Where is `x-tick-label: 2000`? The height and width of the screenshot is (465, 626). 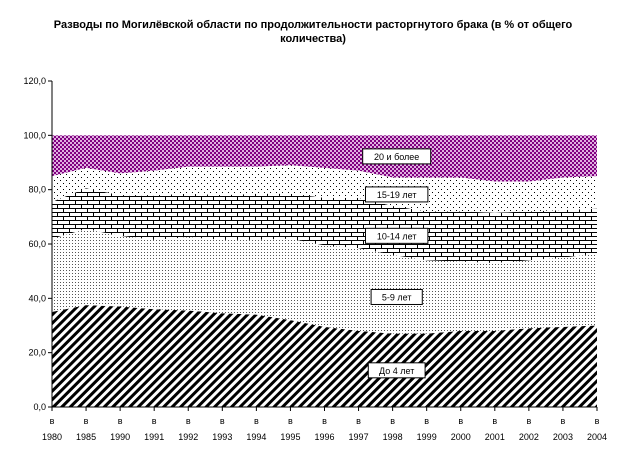
x-tick-label: 2000 is located at coordinates (461, 437).